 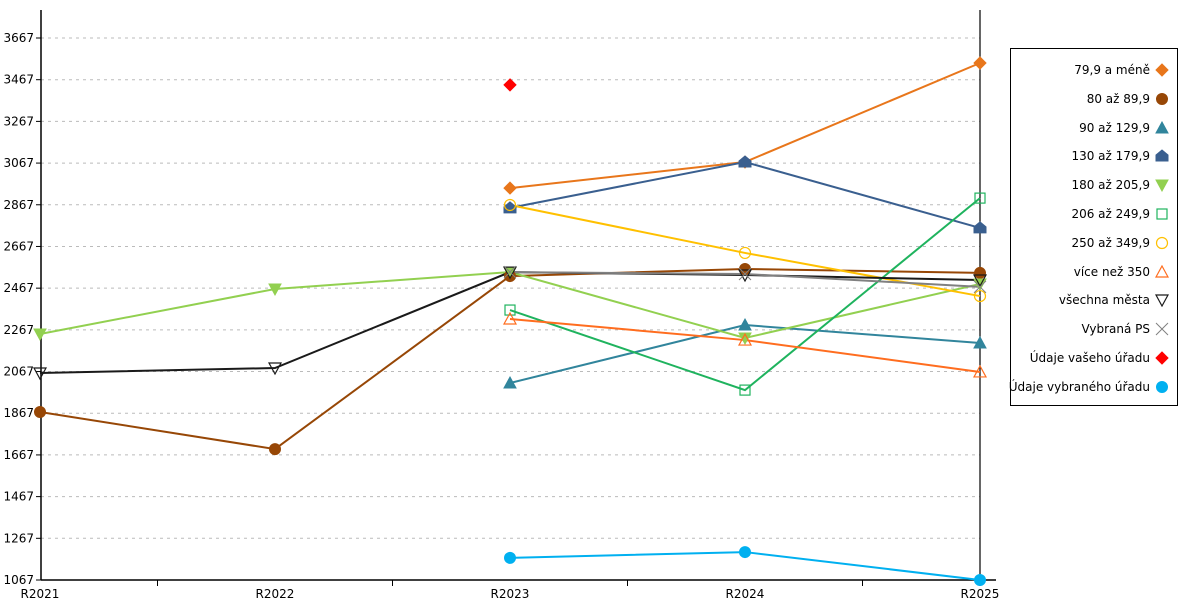 I want to click on y-tick-label: 3667, so click(x=18, y=38).